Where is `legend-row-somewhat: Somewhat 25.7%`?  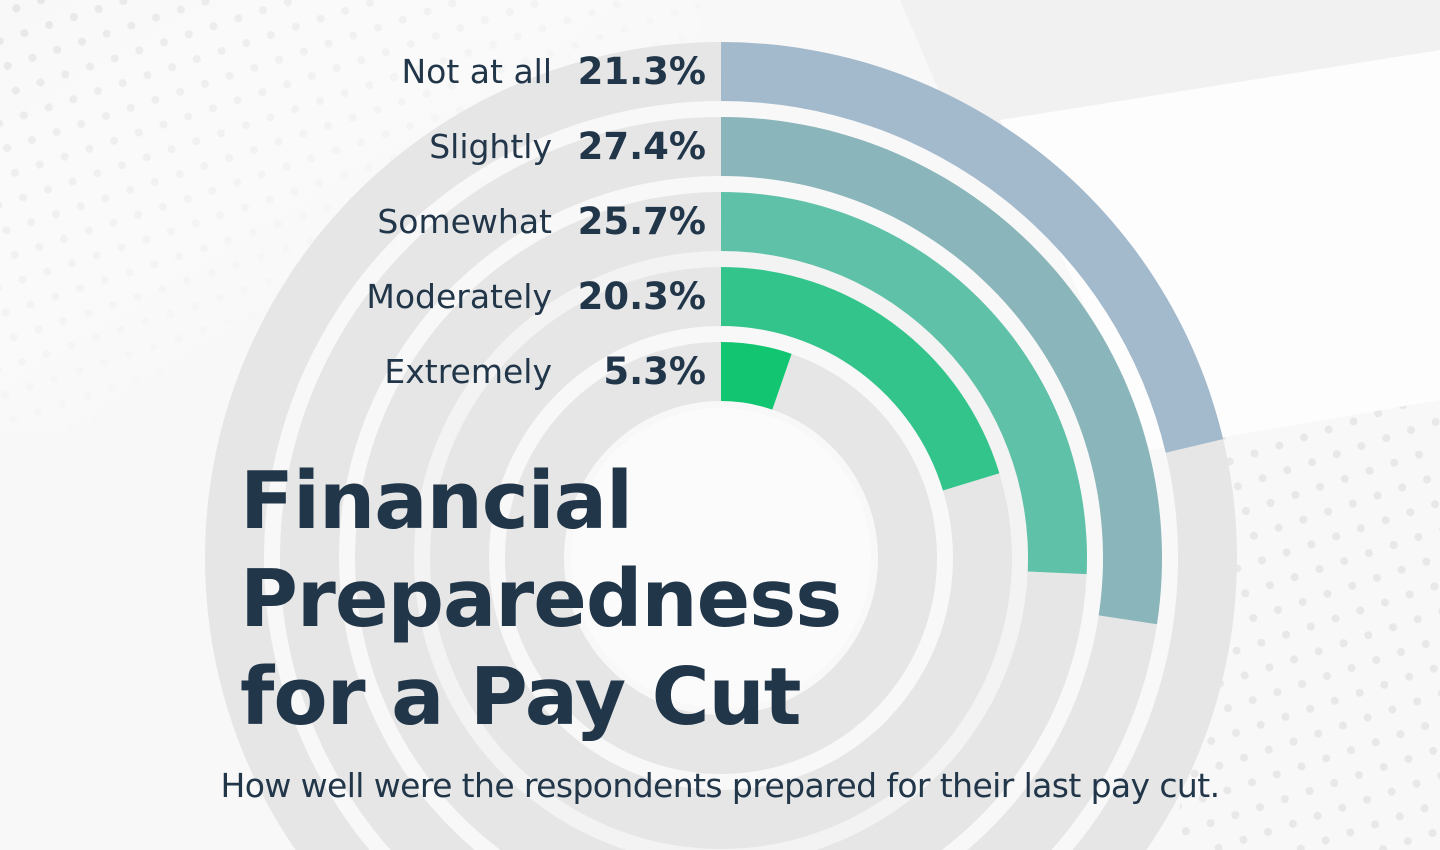 legend-row-somewhat: Somewhat 25.7% is located at coordinates (353, 221).